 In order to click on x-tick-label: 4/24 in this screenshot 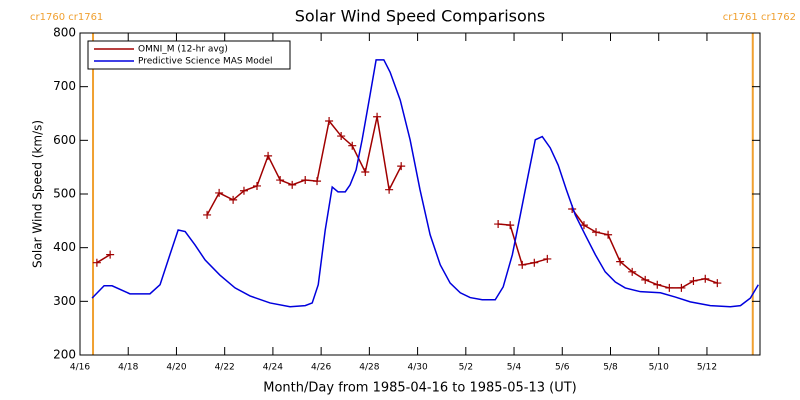, I will do `click(273, 368)`.